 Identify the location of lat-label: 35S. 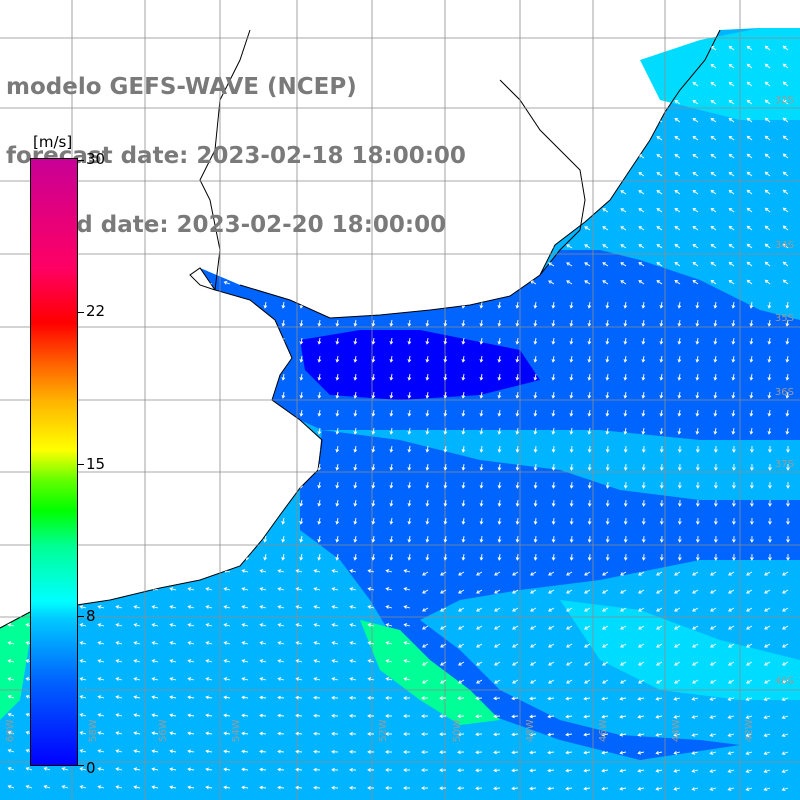
(784, 318).